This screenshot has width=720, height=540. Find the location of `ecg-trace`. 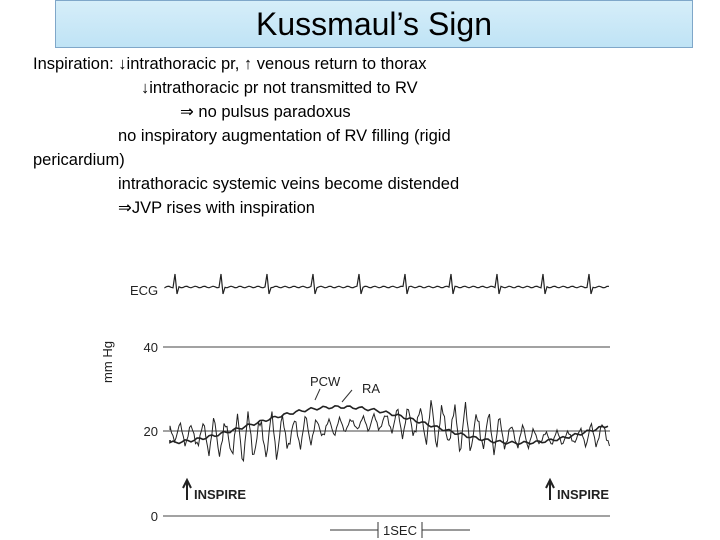

ecg-trace is located at coordinates (387, 284).